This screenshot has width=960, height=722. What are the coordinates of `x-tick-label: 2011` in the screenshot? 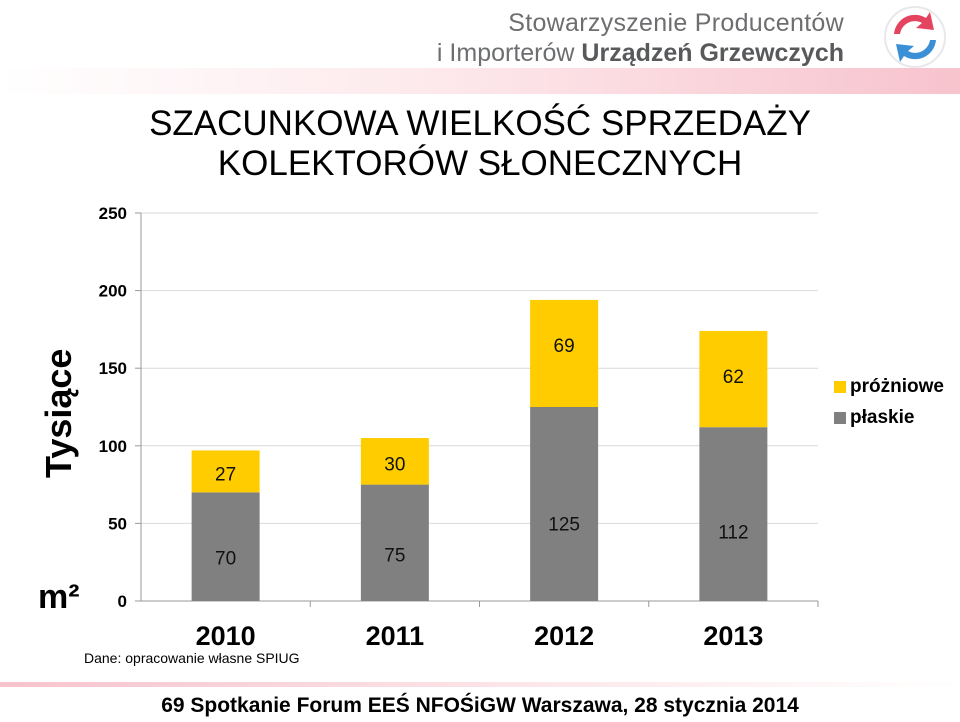 It's located at (395, 636).